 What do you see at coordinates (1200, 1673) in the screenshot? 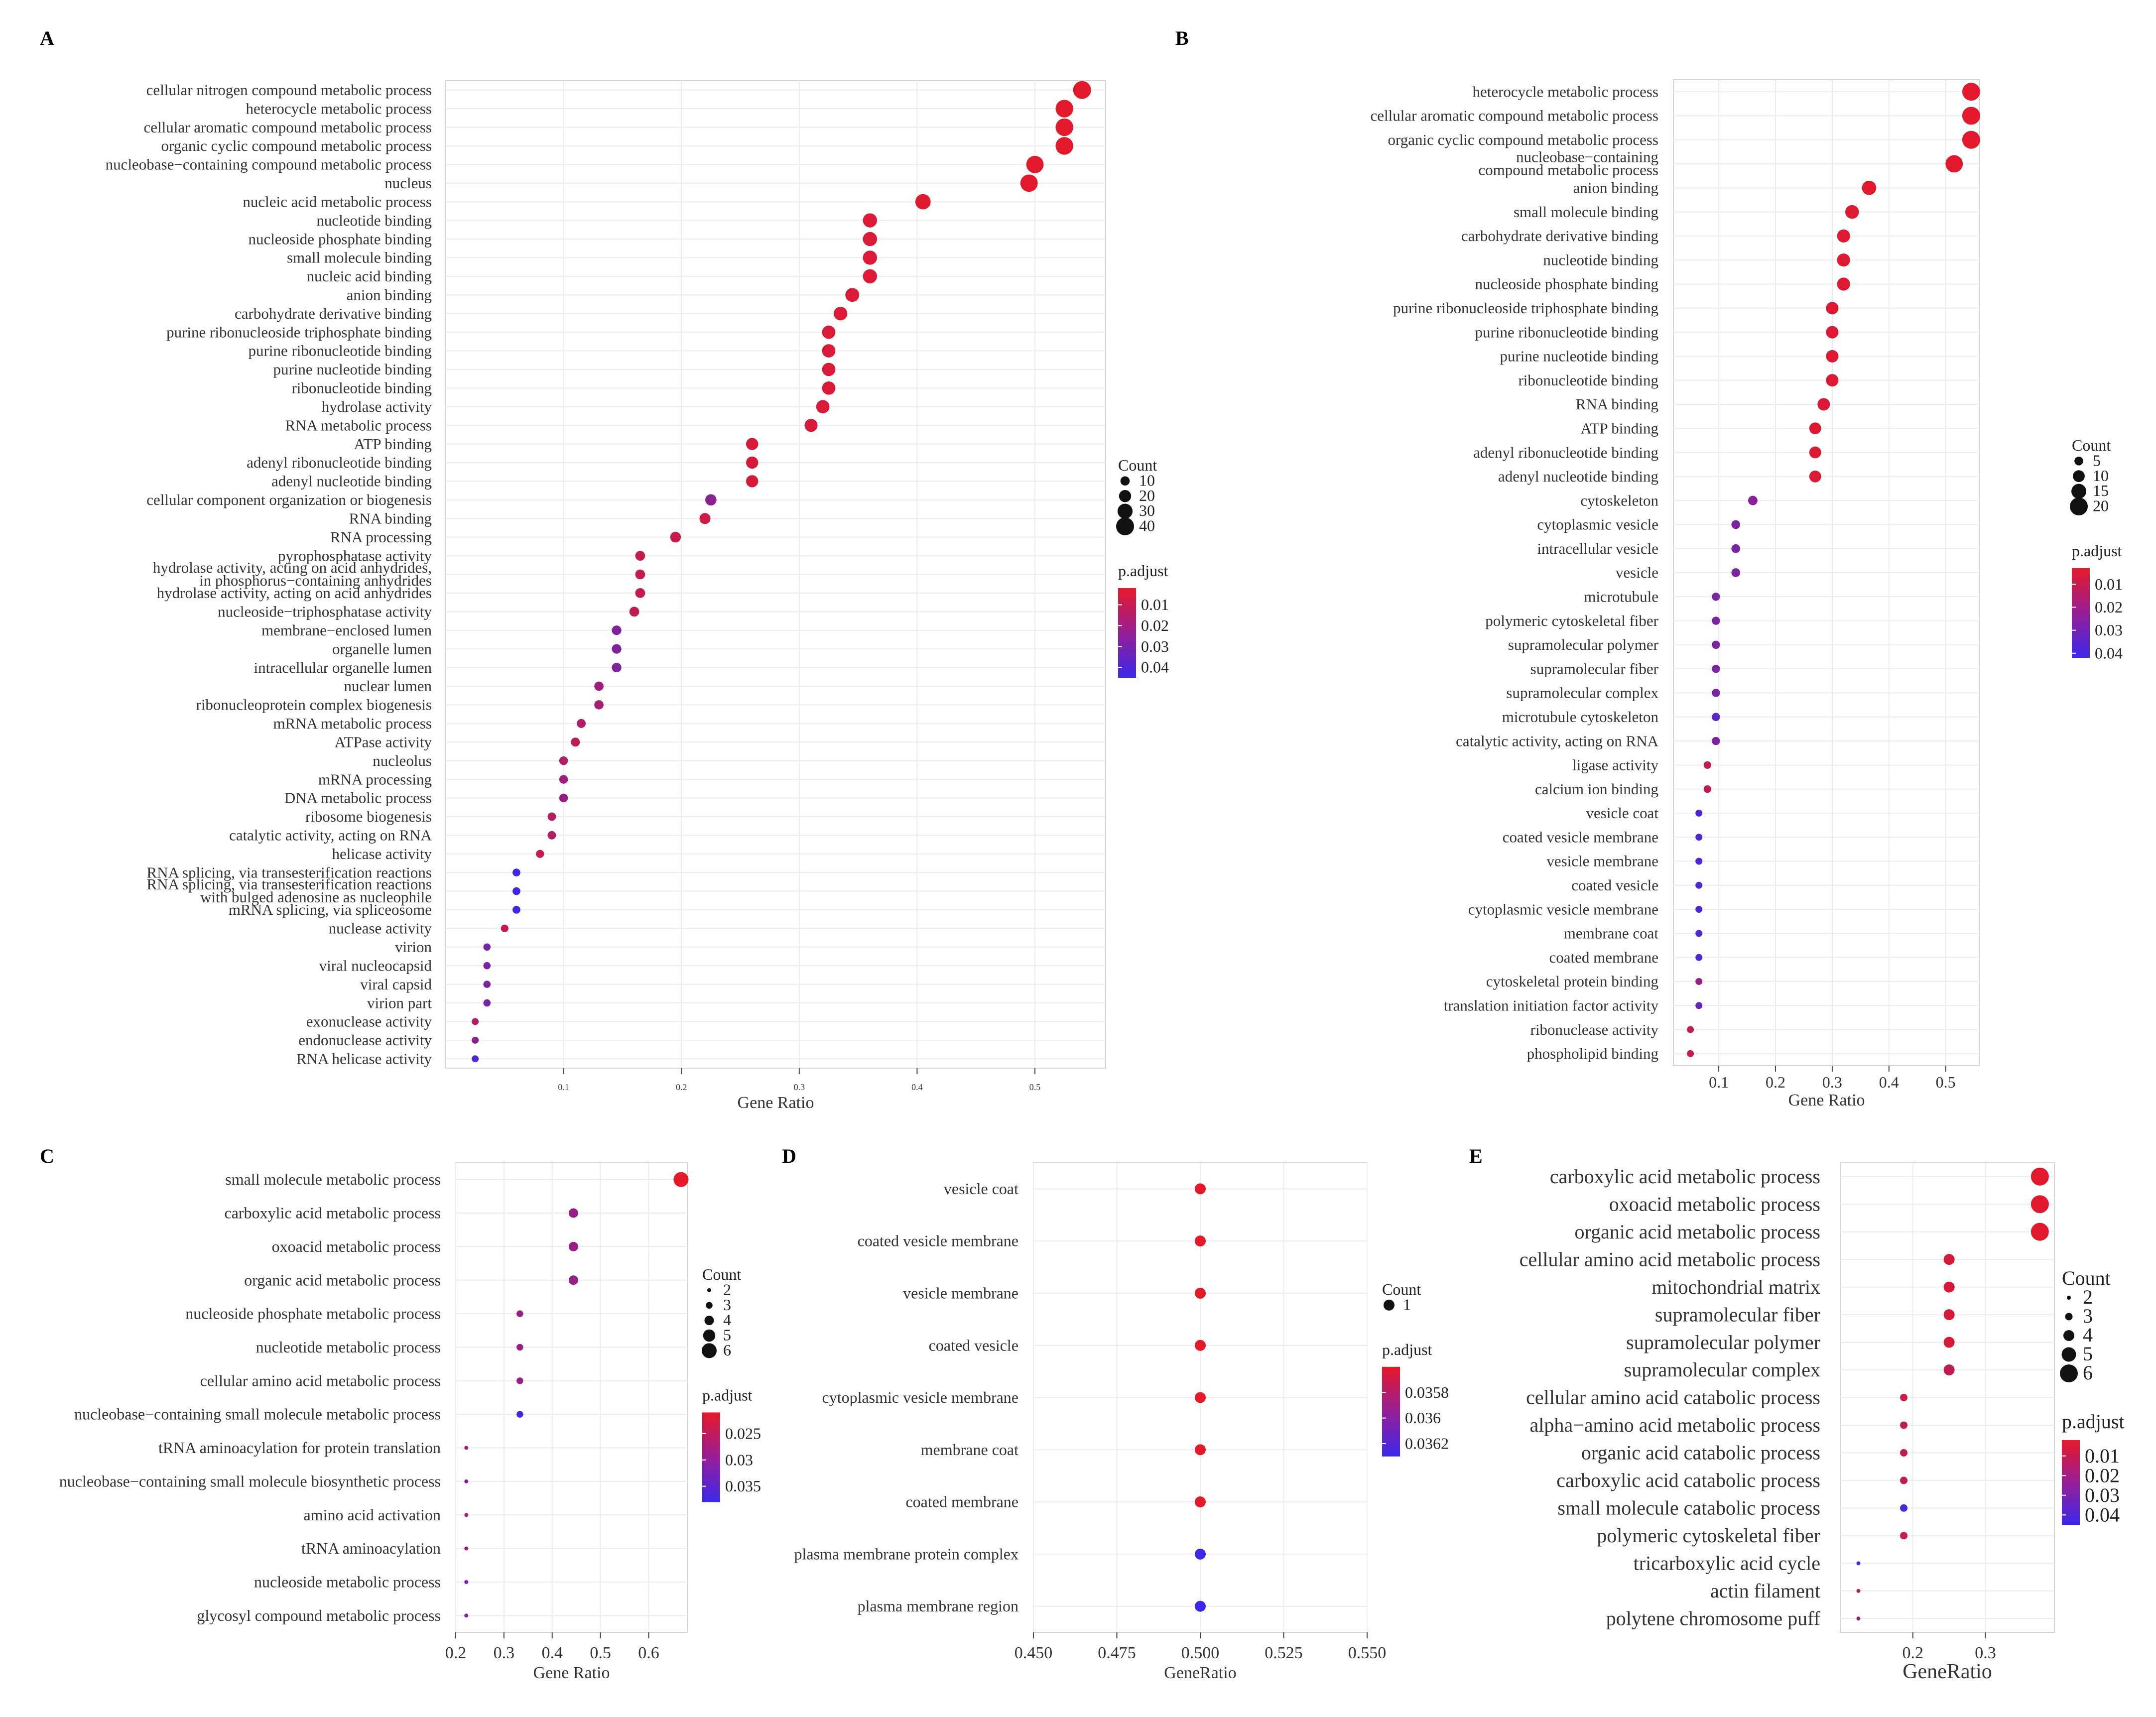
I see `x-axis-title: GeneRatio` at bounding box center [1200, 1673].